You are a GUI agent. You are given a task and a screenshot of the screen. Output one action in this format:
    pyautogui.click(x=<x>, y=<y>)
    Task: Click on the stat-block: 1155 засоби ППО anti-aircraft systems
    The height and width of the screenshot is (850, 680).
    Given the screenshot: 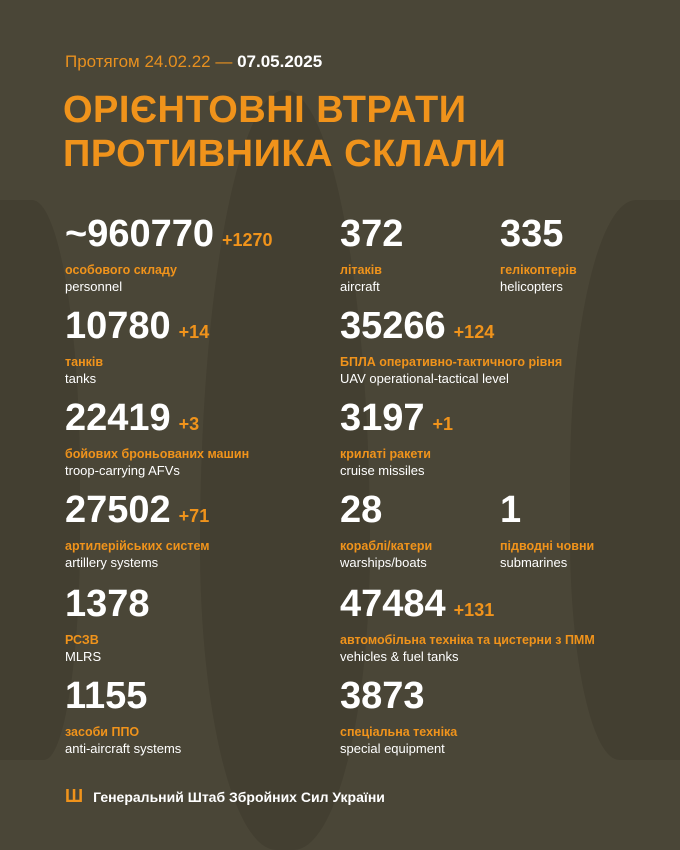 What is the action you would take?
    pyautogui.click(x=123, y=715)
    